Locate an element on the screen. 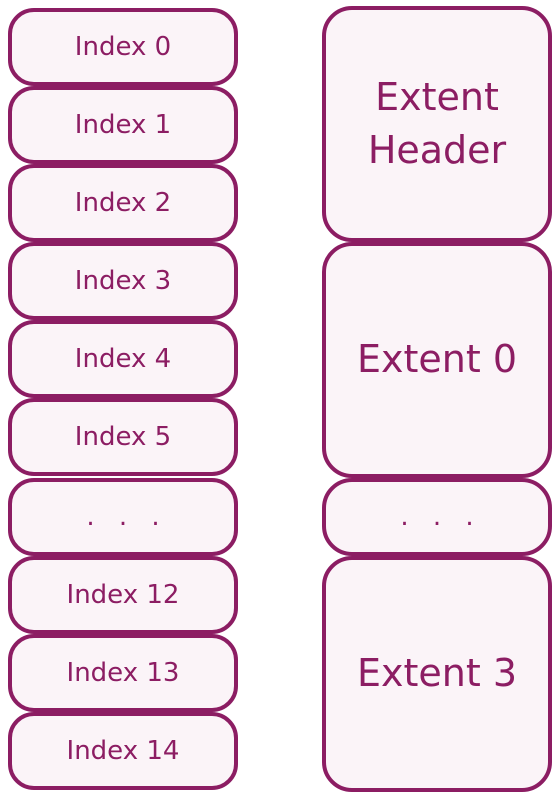 This screenshot has height=797, width=557. extent-header-block: Extent Header is located at coordinates (437, 124).